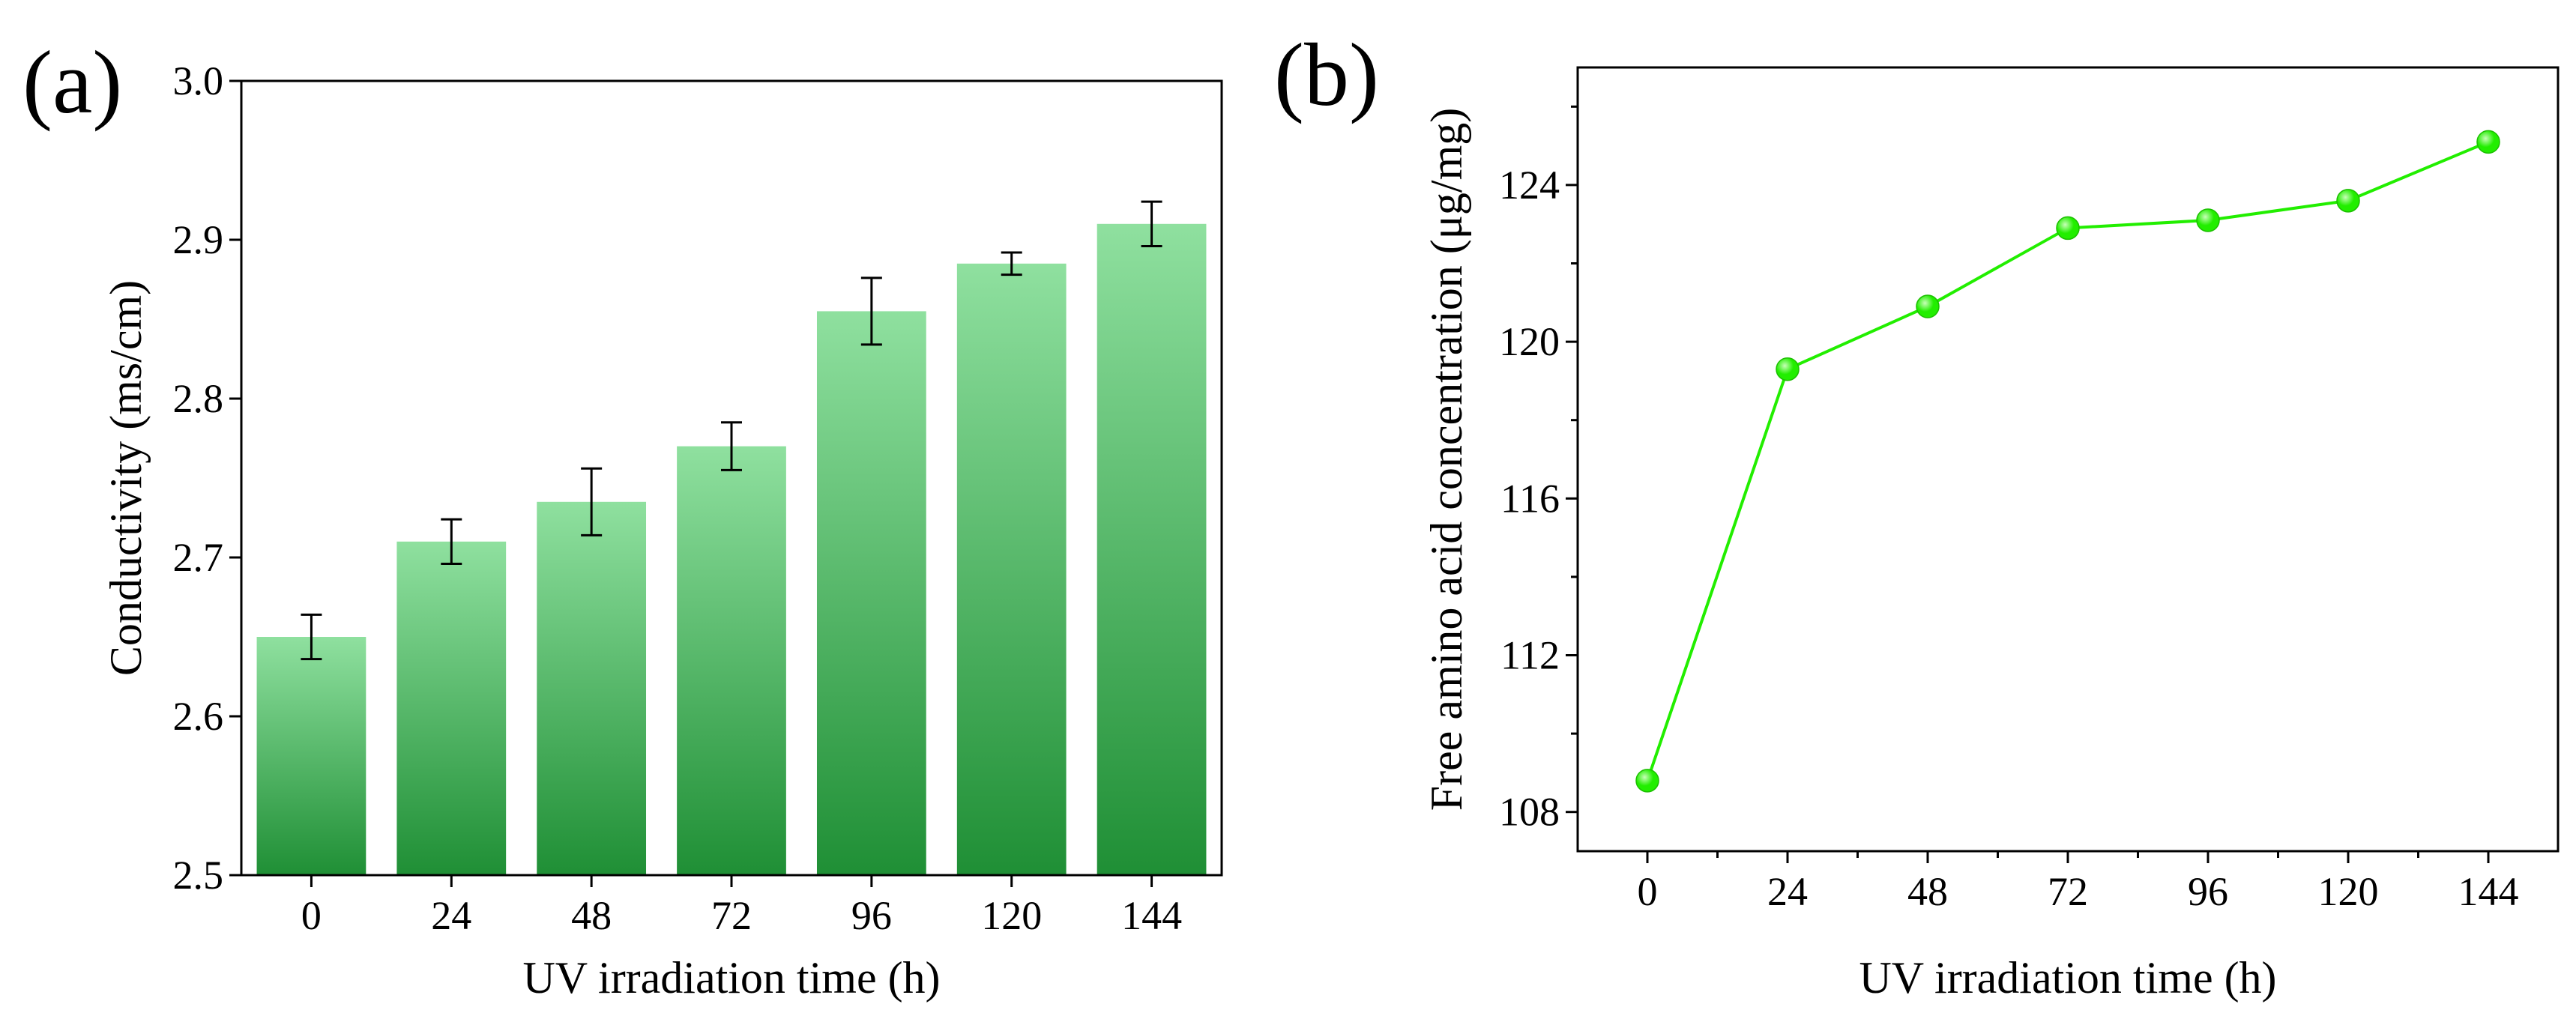 This screenshot has width=2576, height=1022. I want to click on y-tick-label: 2.8, so click(199, 398).